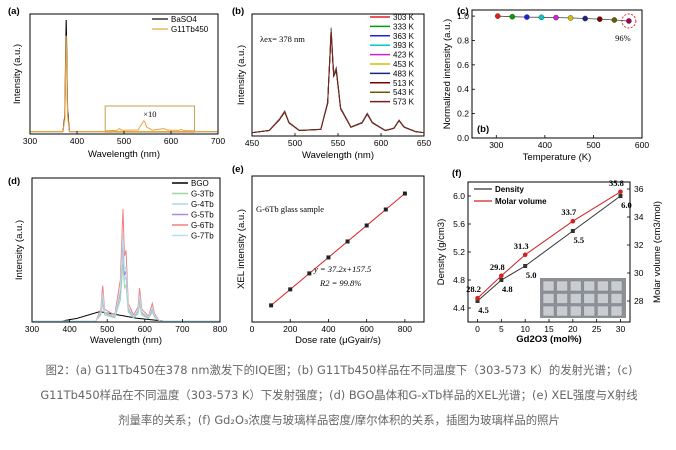 Image resolution: width=676 pixels, height=450 pixels. I want to click on legend-label: BaSO4, so click(184, 19).